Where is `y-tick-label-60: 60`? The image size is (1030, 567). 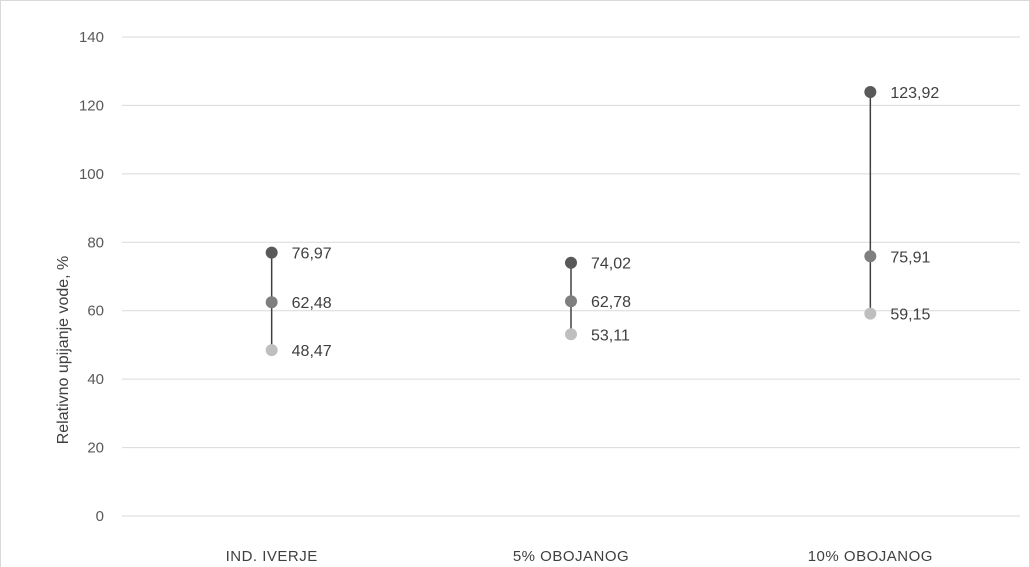
y-tick-label-60: 60 is located at coordinates (95, 311).